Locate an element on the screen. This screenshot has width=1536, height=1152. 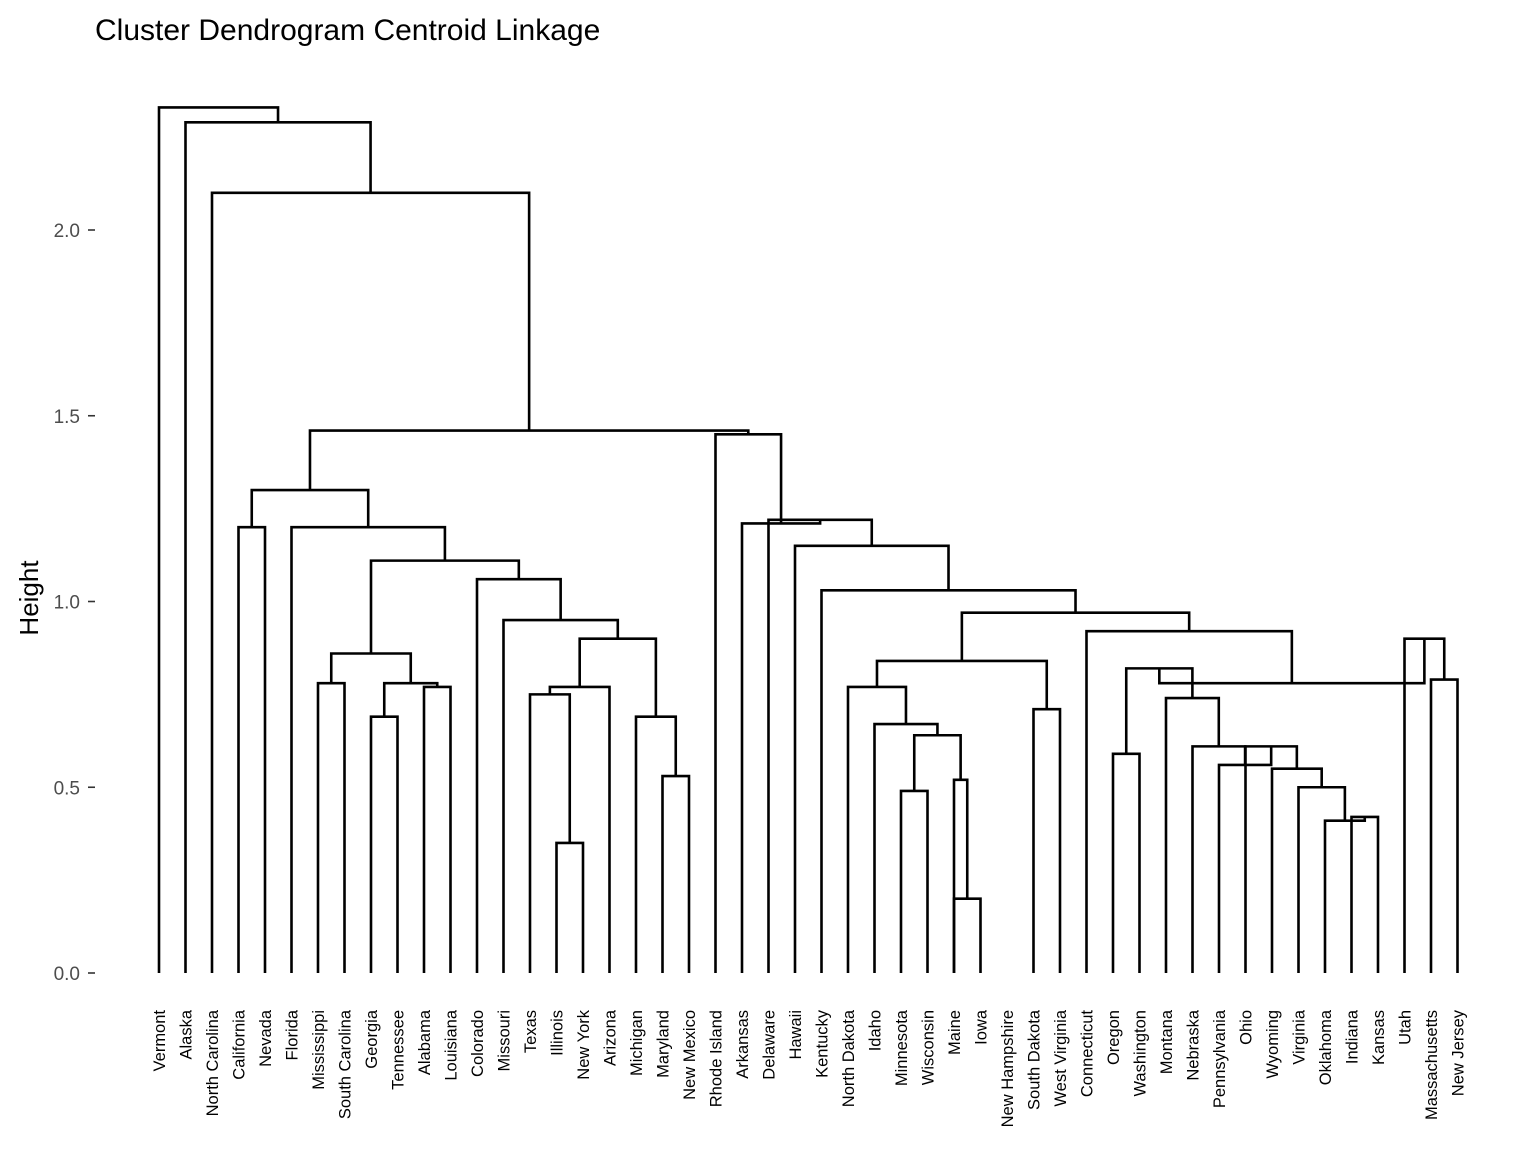
leaf-label: Hawaii is located at coordinates (796, 1035).